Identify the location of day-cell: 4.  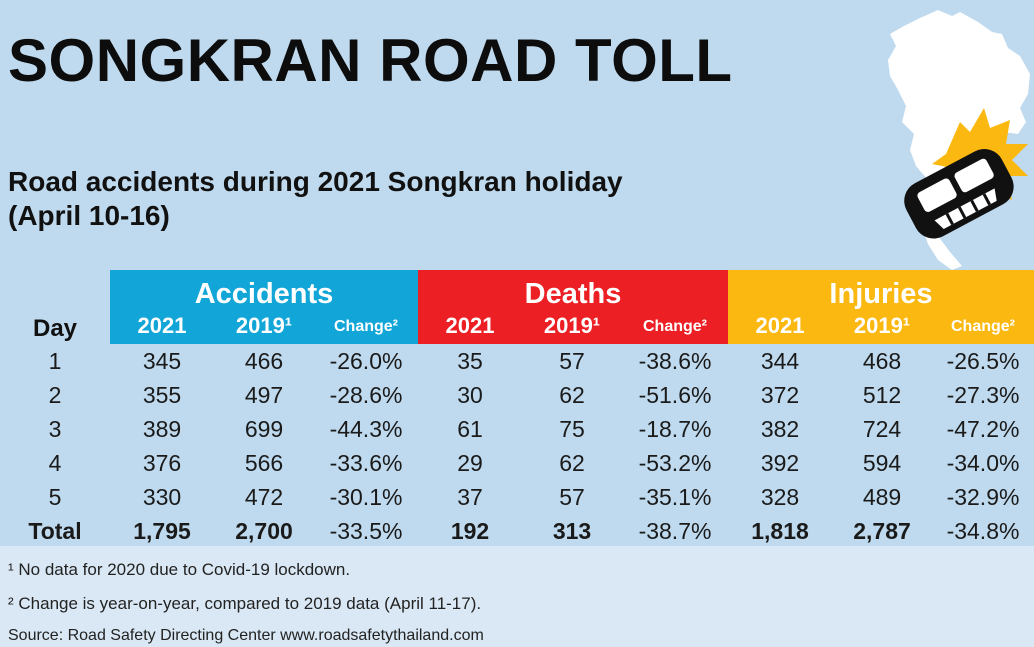
(55, 463).